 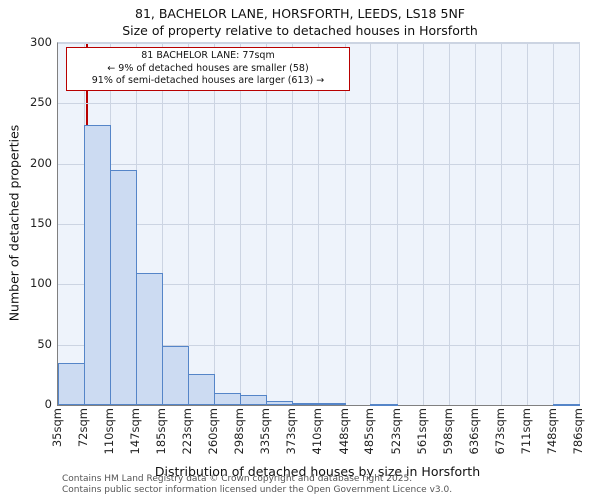 I want to click on x-tick-label: 673sqm, so click(x=499, y=431).